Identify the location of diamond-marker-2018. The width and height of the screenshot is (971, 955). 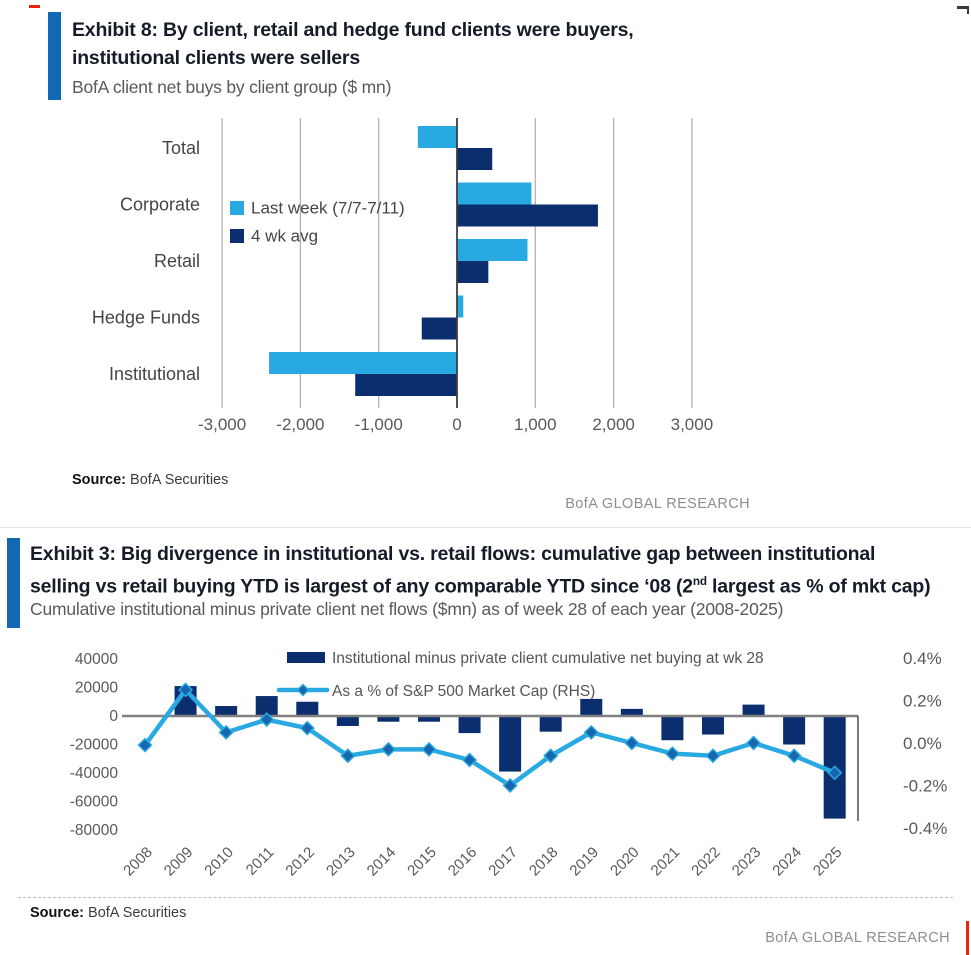
(551, 756).